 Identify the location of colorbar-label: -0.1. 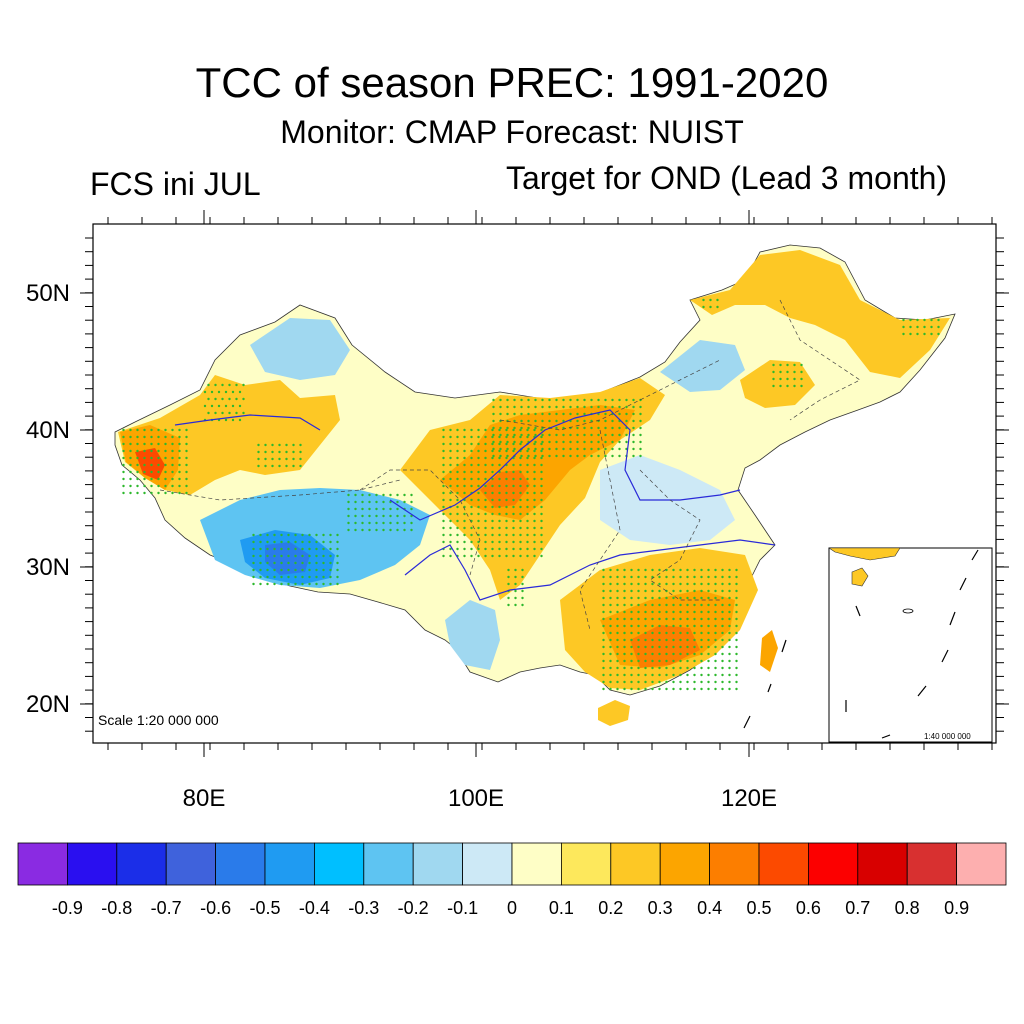
(462, 908).